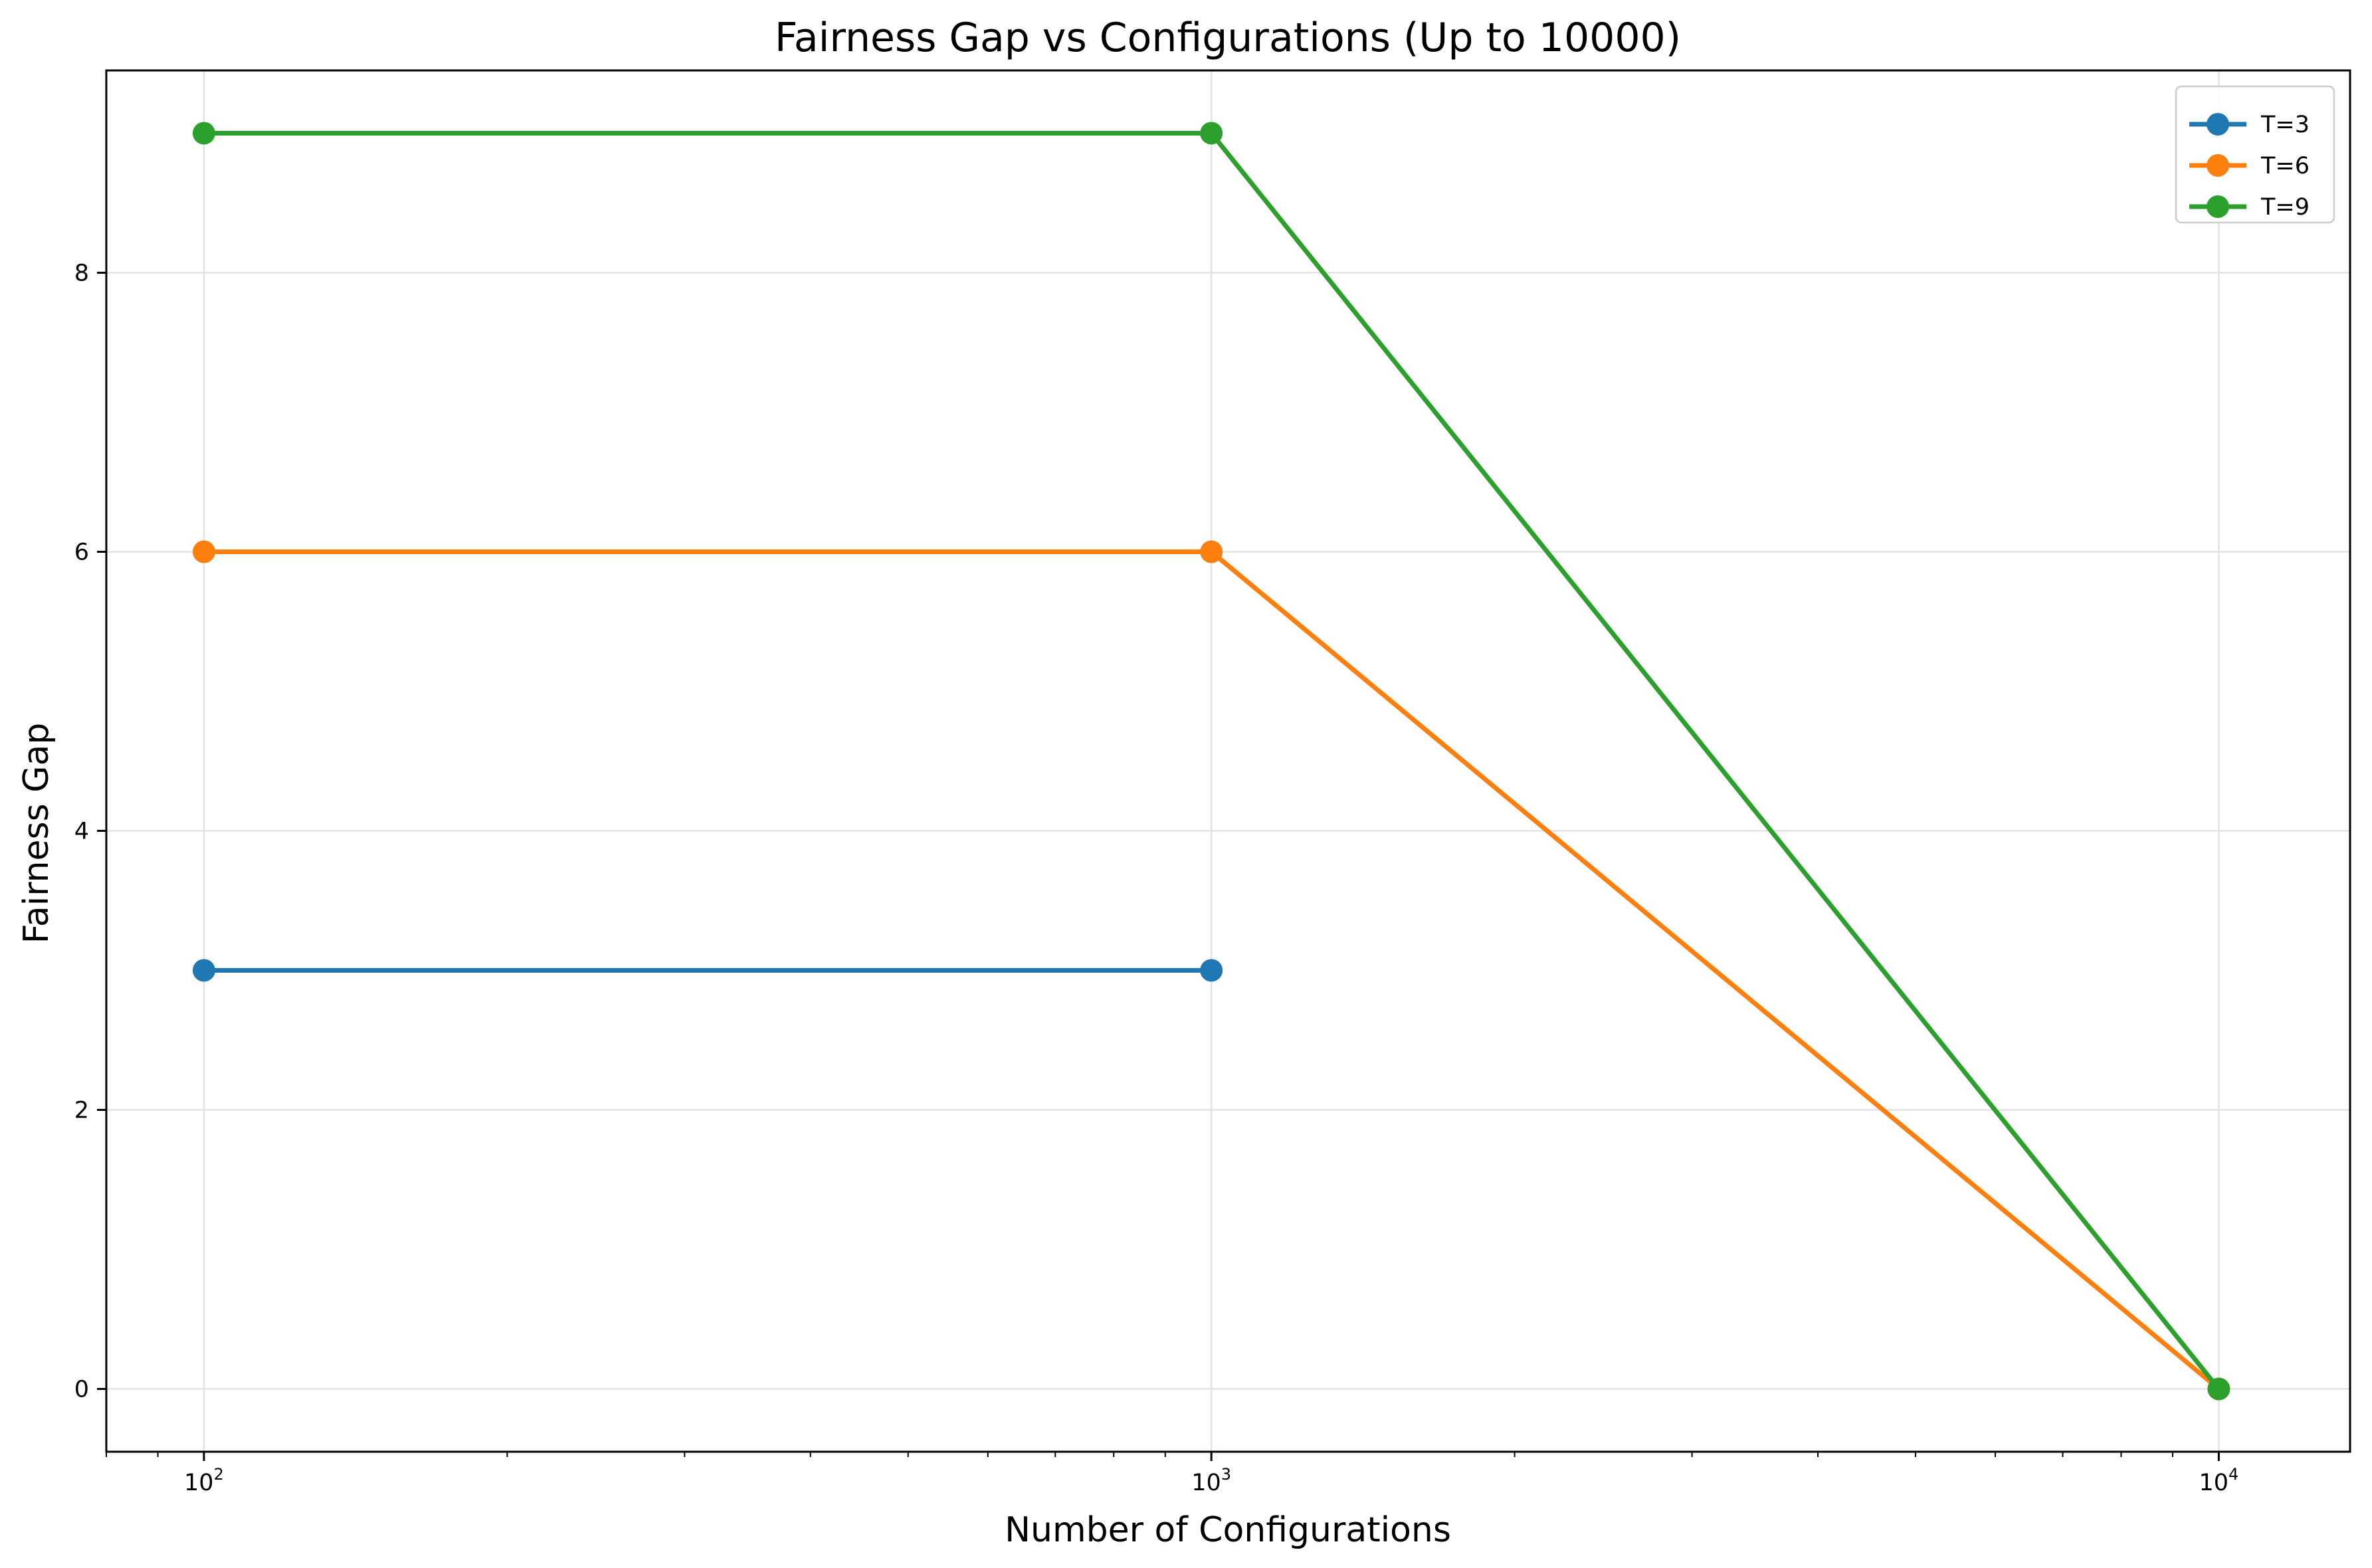 The width and height of the screenshot is (2372, 1568). What do you see at coordinates (81, 832) in the screenshot?
I see `y-tick-label: 4` at bounding box center [81, 832].